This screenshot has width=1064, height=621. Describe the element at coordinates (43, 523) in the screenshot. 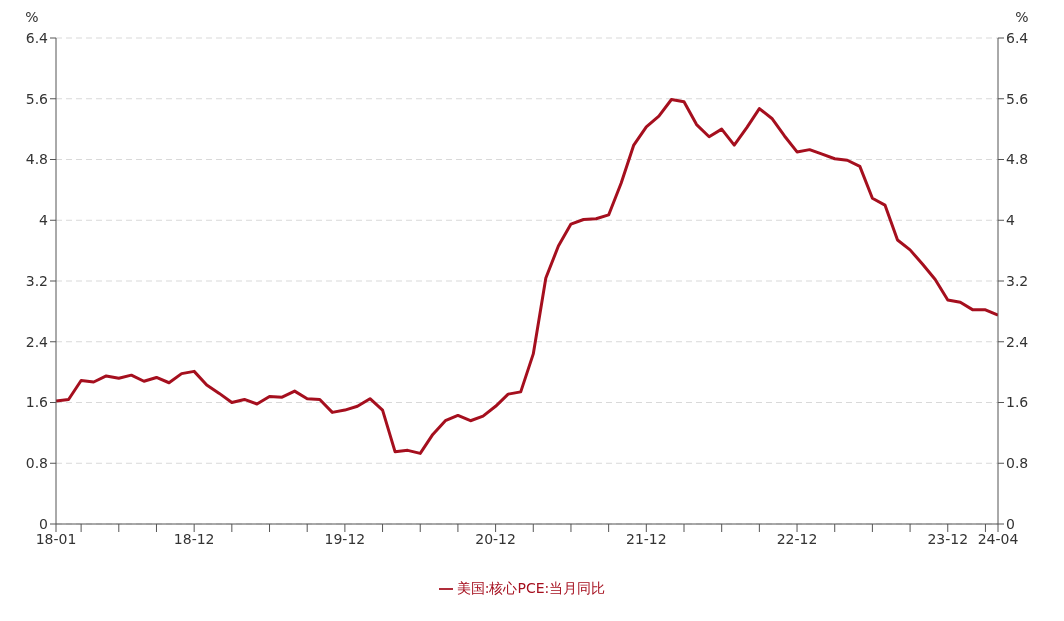

I see `y-tick-label: 0` at that location.